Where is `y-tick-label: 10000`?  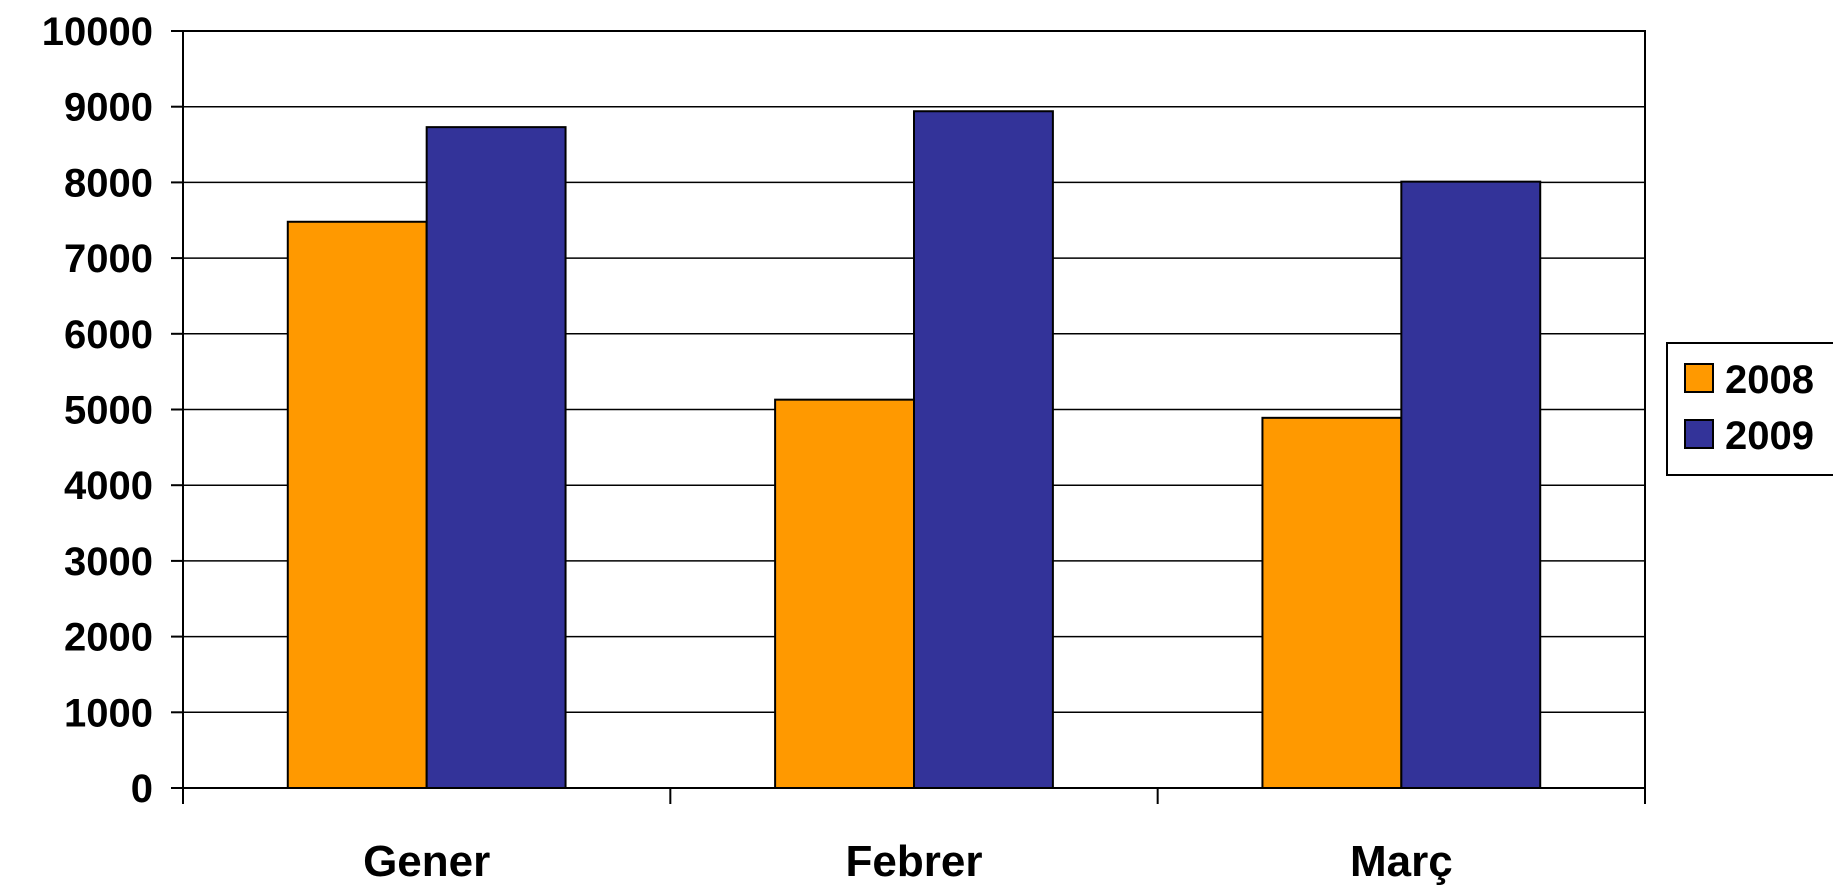
y-tick-label: 10000 is located at coordinates (97, 32).